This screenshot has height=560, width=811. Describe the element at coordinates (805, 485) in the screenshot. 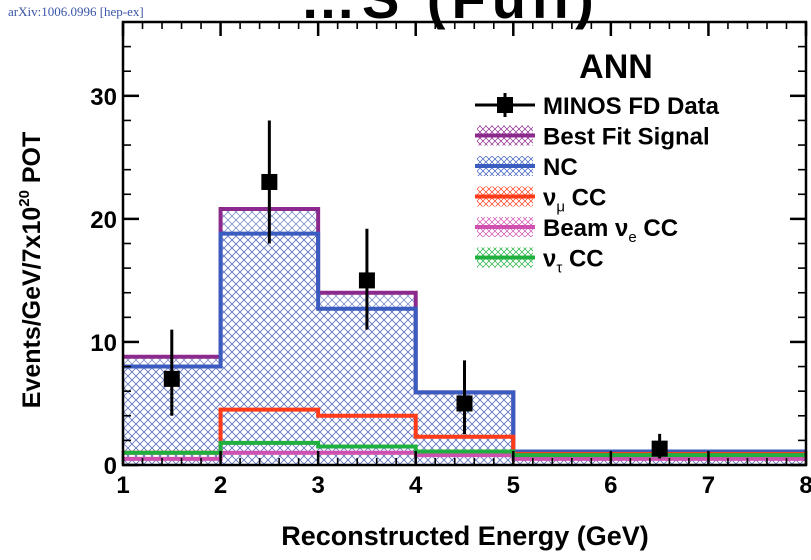

I see `x-tick-label: 8` at that location.